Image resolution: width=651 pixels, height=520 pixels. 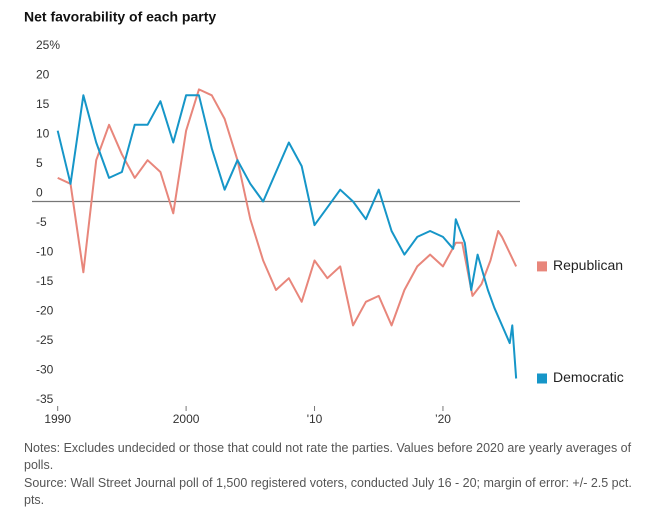 I want to click on y-tick-label: -30, so click(x=45, y=370).